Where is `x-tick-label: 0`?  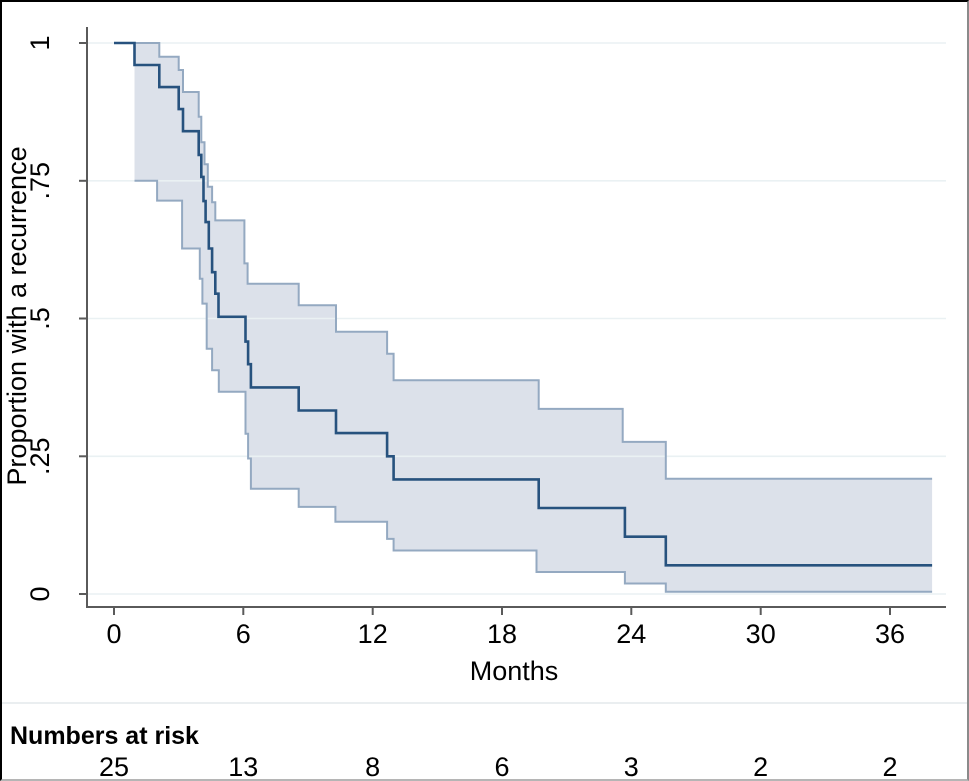 x-tick-label: 0 is located at coordinates (113, 634).